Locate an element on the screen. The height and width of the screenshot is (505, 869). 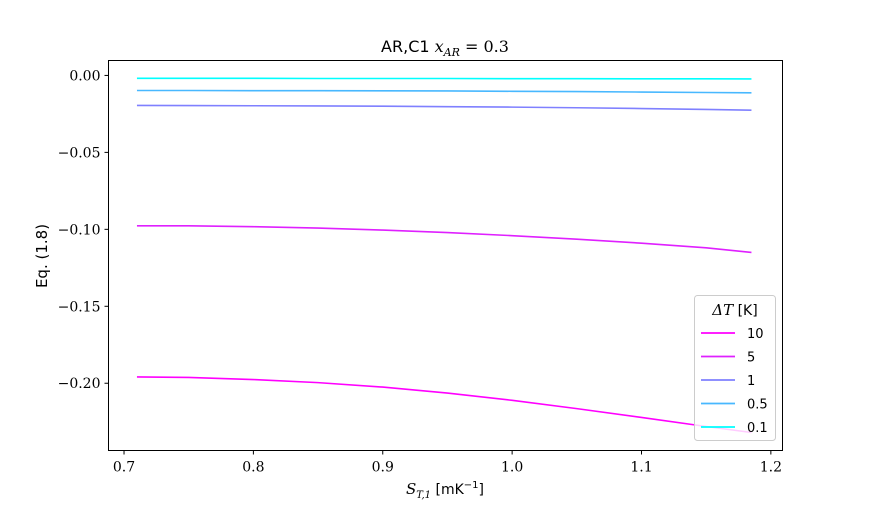
series-line-0.5 is located at coordinates (444, 91).